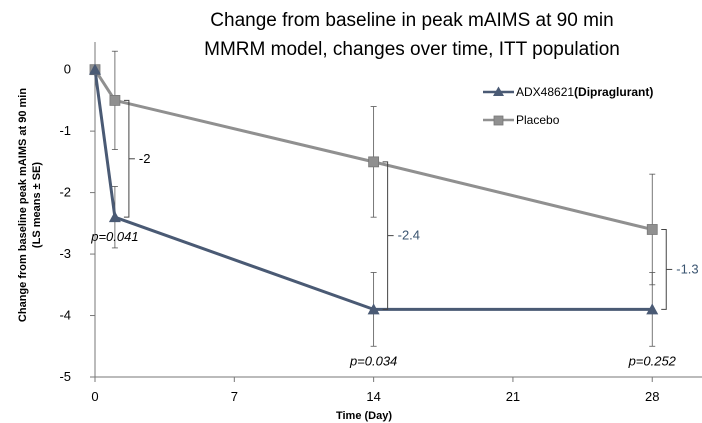 The image size is (702, 423). What do you see at coordinates (145, 158) in the screenshot?
I see `difference-label: -2` at bounding box center [145, 158].